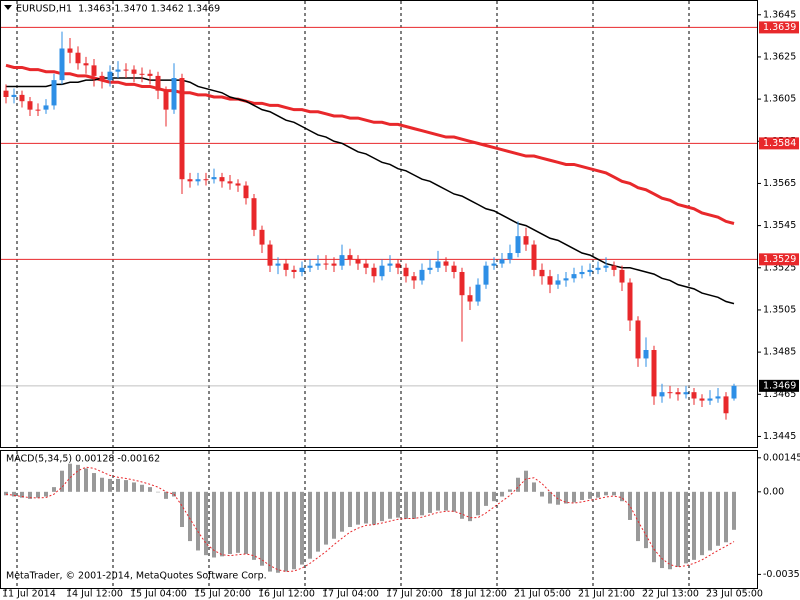  Describe the element at coordinates (779, 225) in the screenshot. I see `y-tick-label: 1.3545` at that location.